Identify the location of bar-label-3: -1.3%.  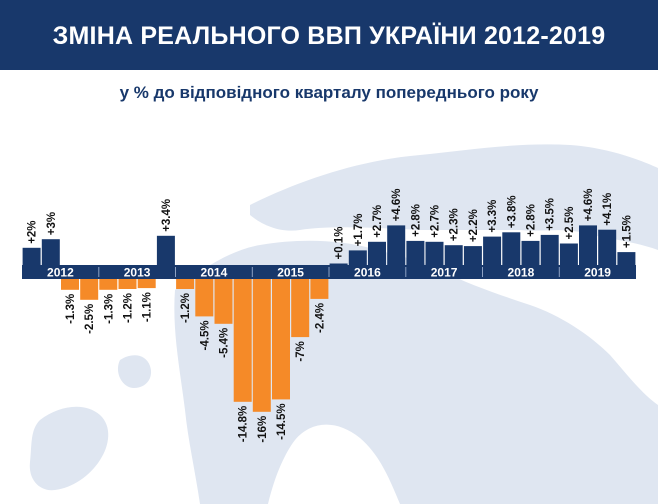
(71, 309).